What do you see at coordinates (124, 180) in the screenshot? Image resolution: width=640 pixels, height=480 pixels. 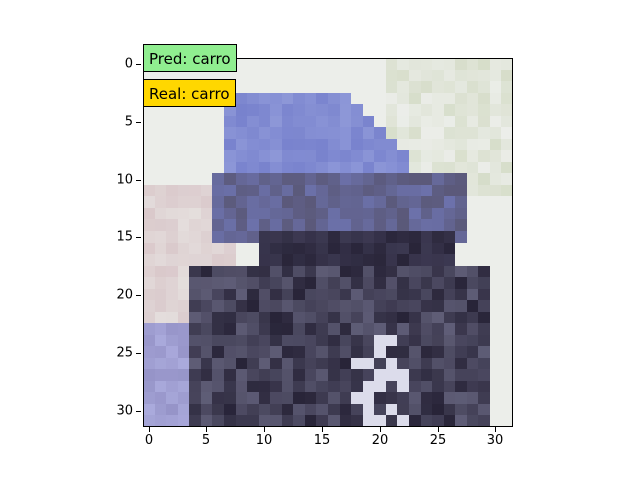 I see `y-tick-label: 10` at bounding box center [124, 180].